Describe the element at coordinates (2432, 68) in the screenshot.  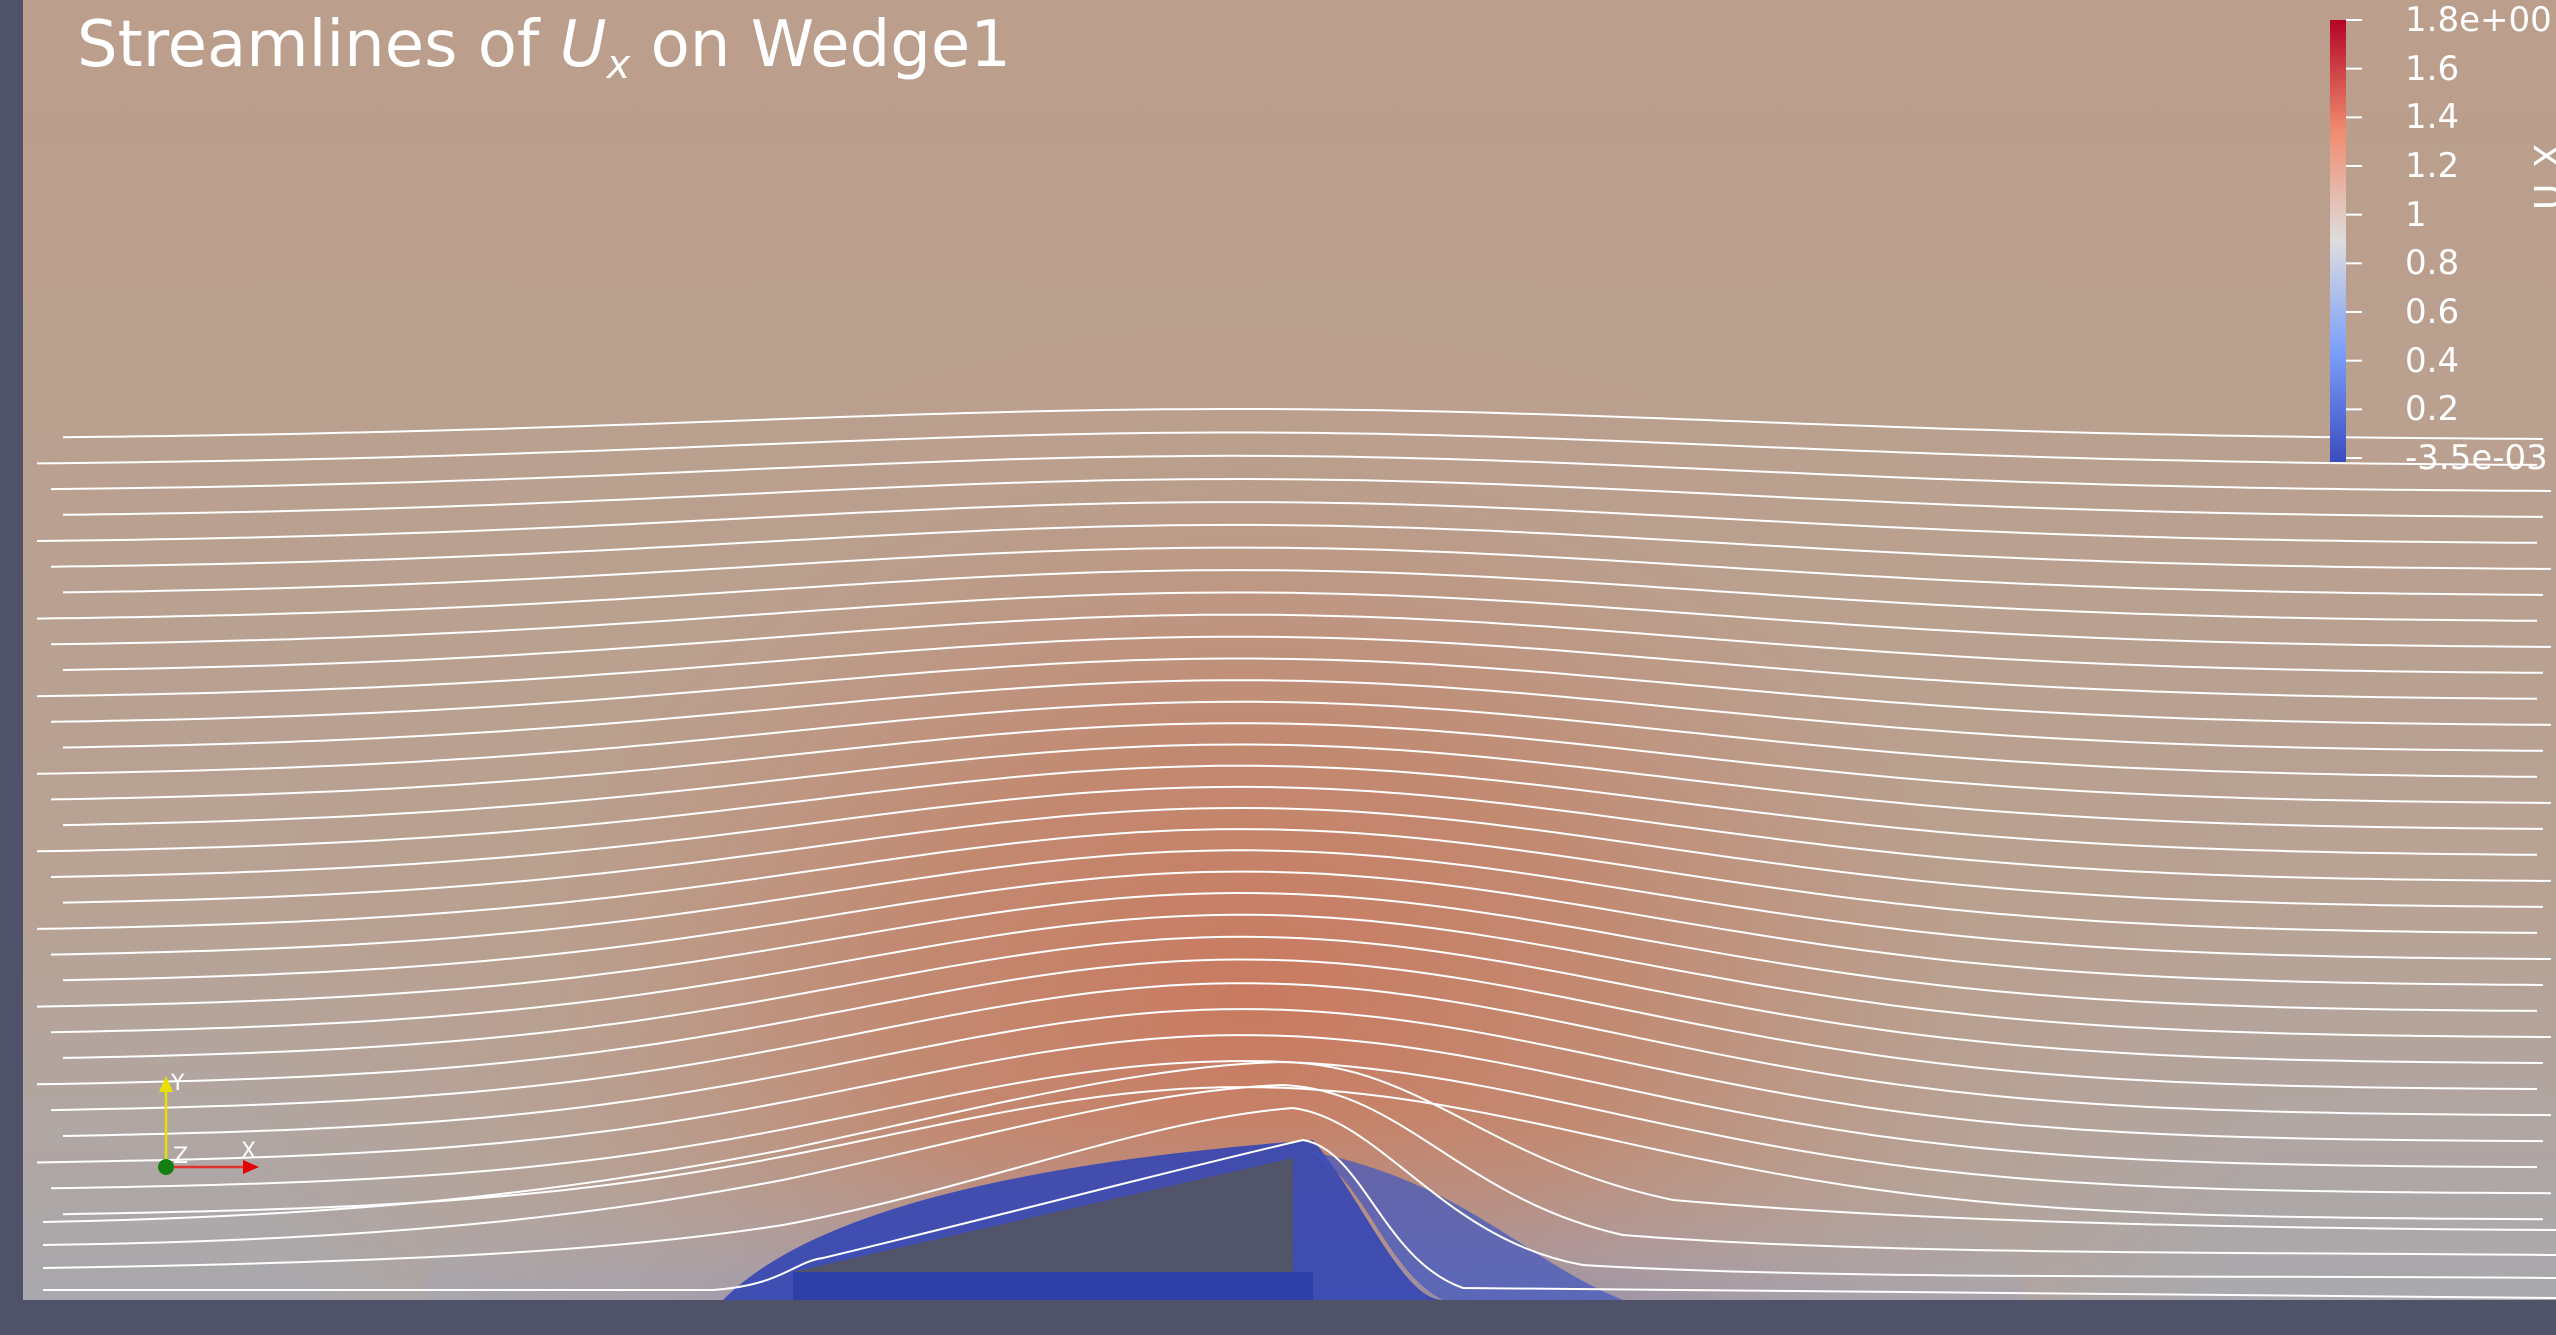
I see `colorbar-label: 1.6` at that location.